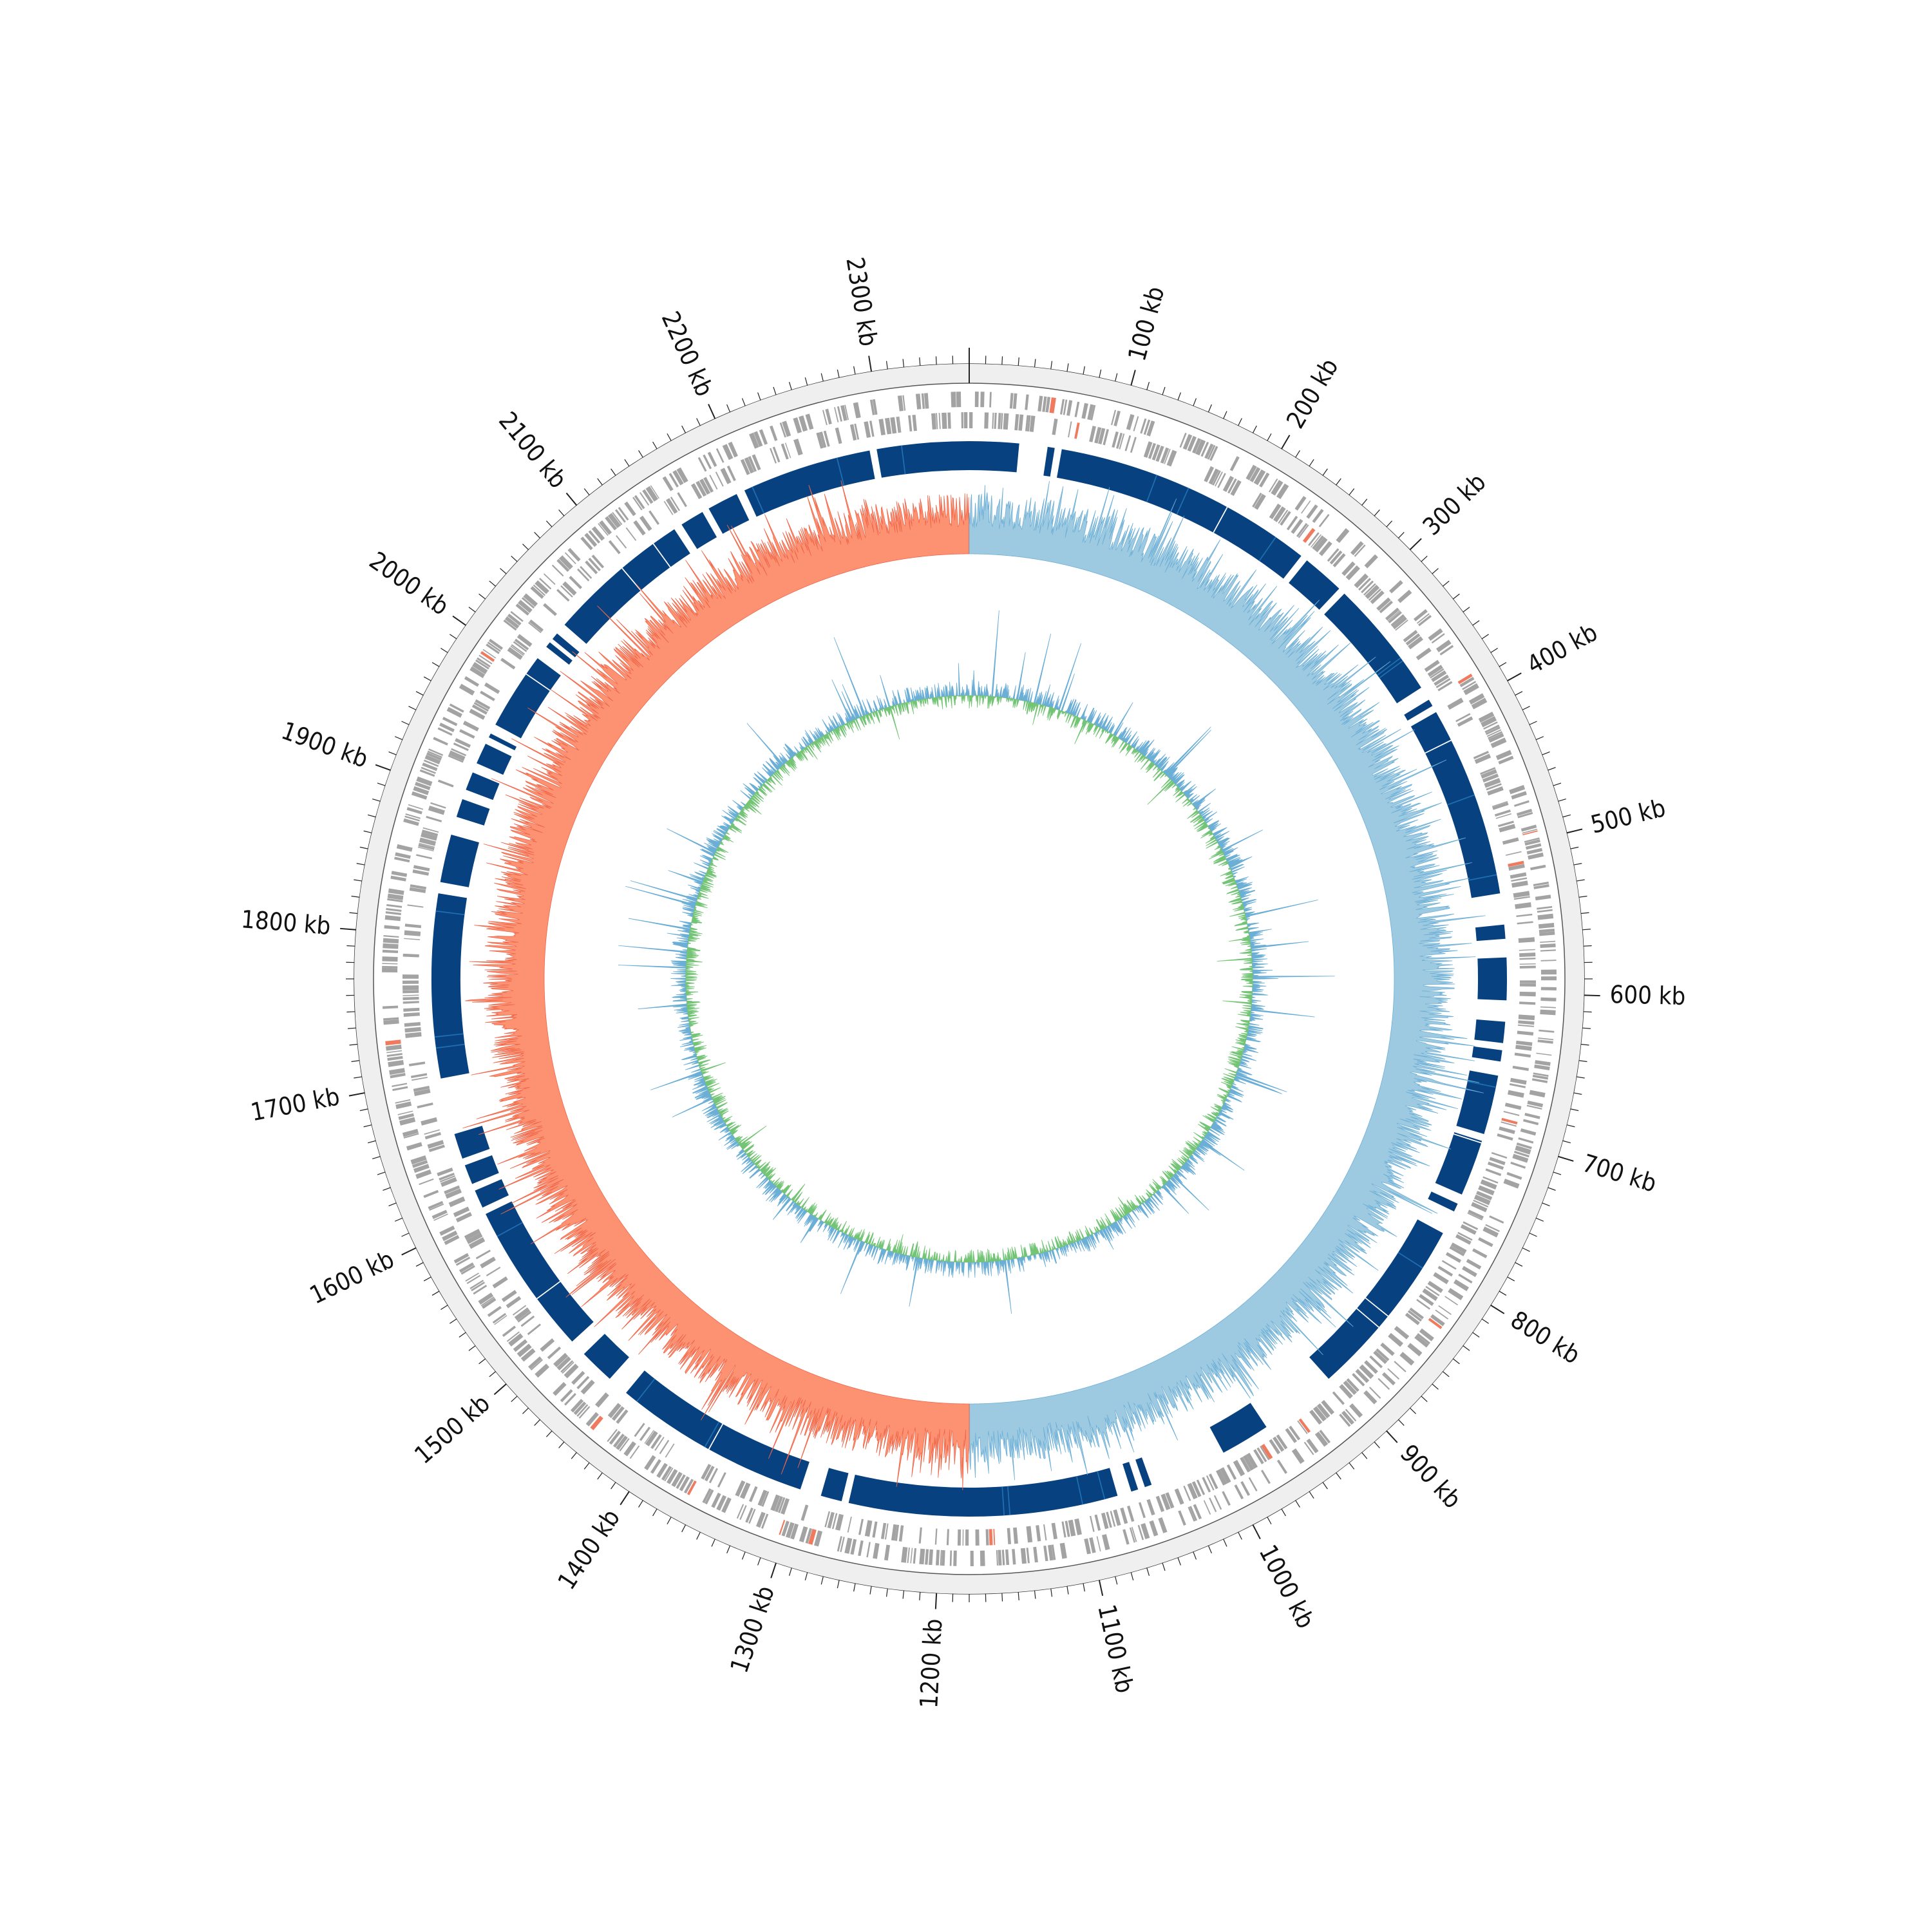  Describe the element at coordinates (1287, 1587) in the screenshot. I see `tick-label: 1000 kb` at that location.